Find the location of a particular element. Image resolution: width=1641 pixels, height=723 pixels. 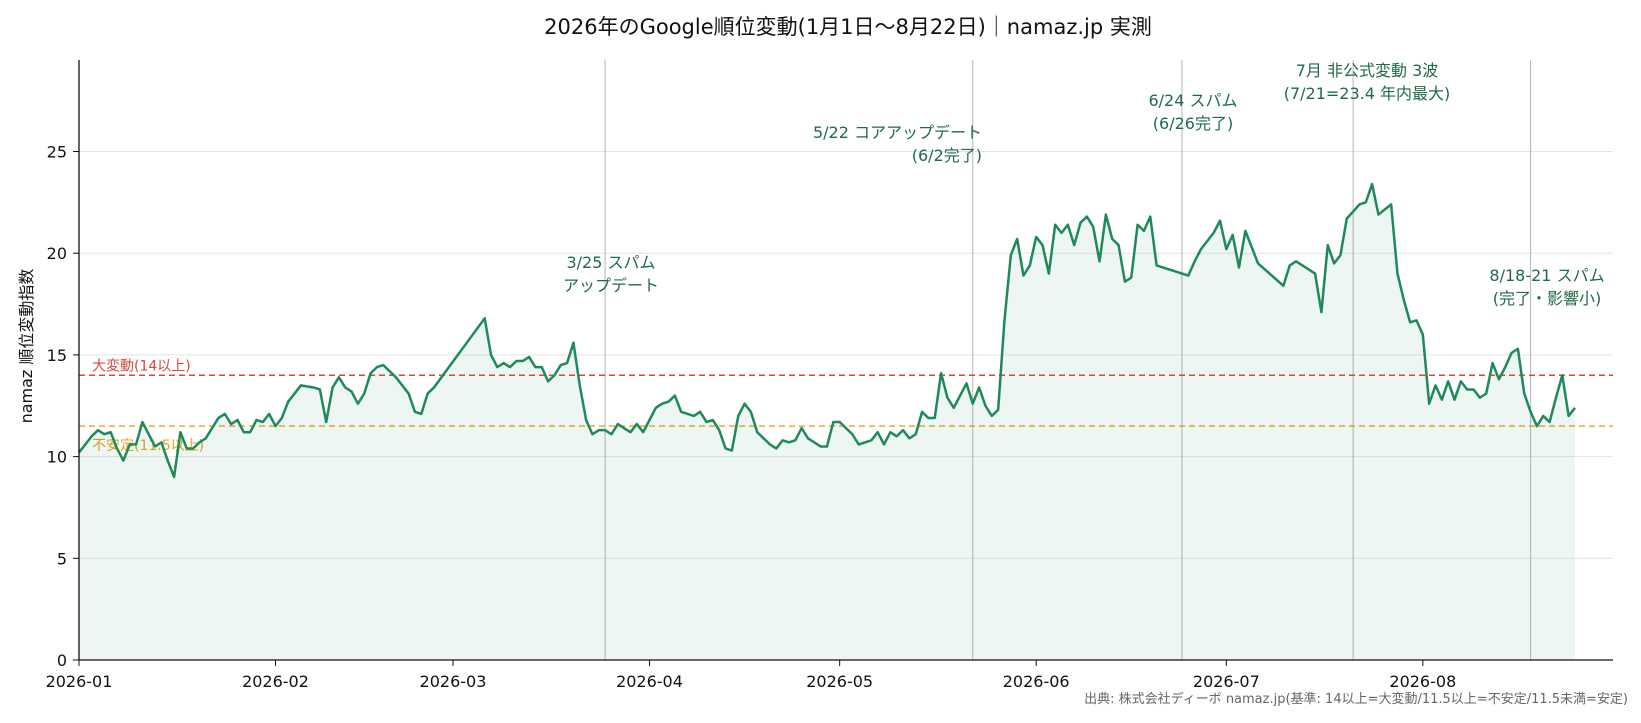

event-annotation: 7月 非公式変動 3波 is located at coordinates (1367, 70).